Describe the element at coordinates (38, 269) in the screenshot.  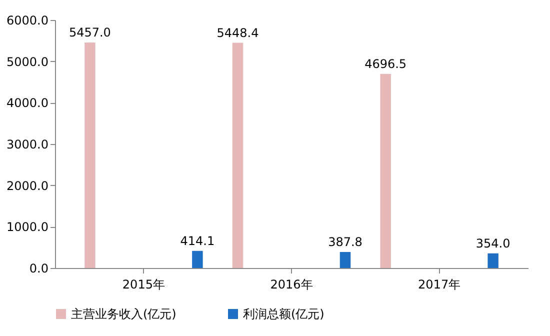
I see `y-tick-label: 0.0` at that location.